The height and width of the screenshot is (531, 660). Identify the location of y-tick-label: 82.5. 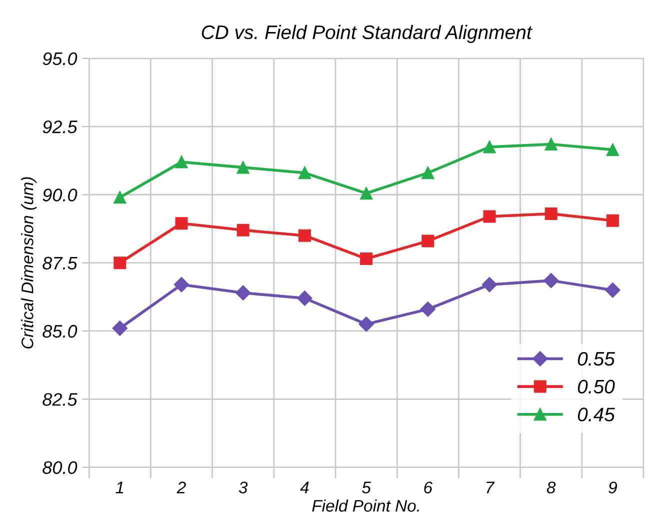
(60, 399).